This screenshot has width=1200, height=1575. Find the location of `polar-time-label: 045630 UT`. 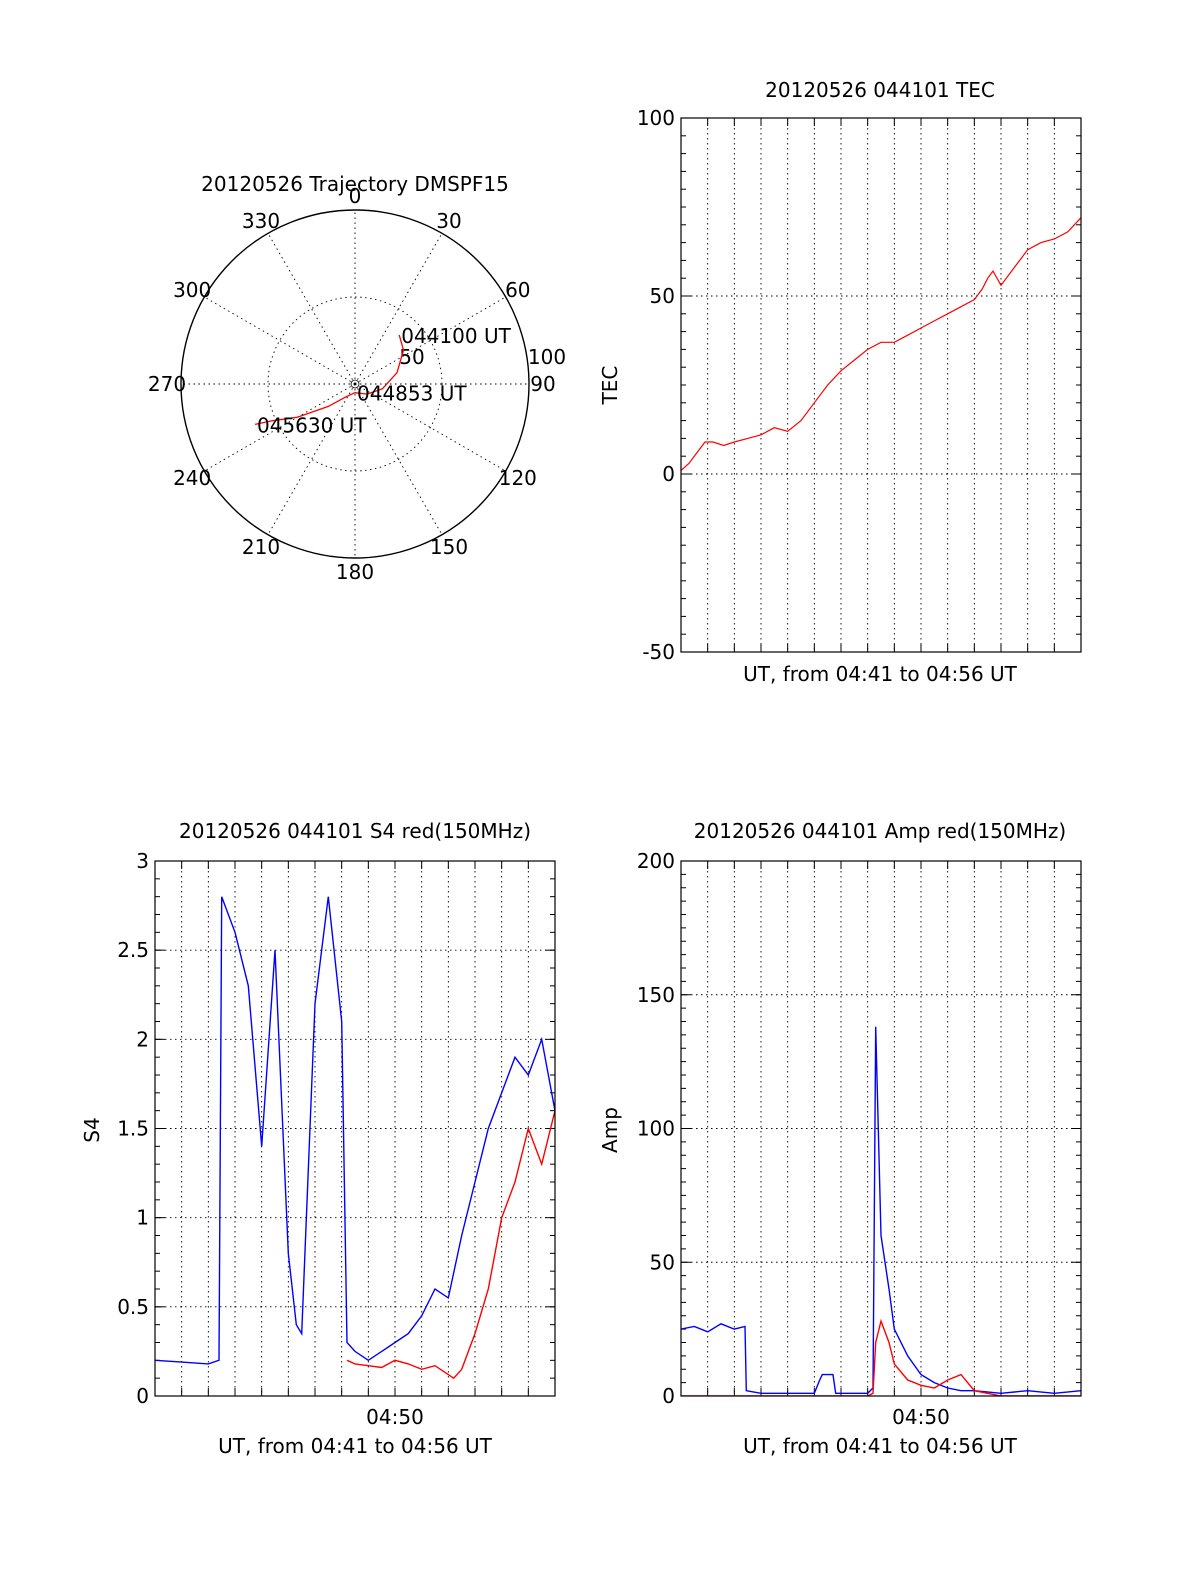

polar-time-label: 045630 UT is located at coordinates (312, 425).